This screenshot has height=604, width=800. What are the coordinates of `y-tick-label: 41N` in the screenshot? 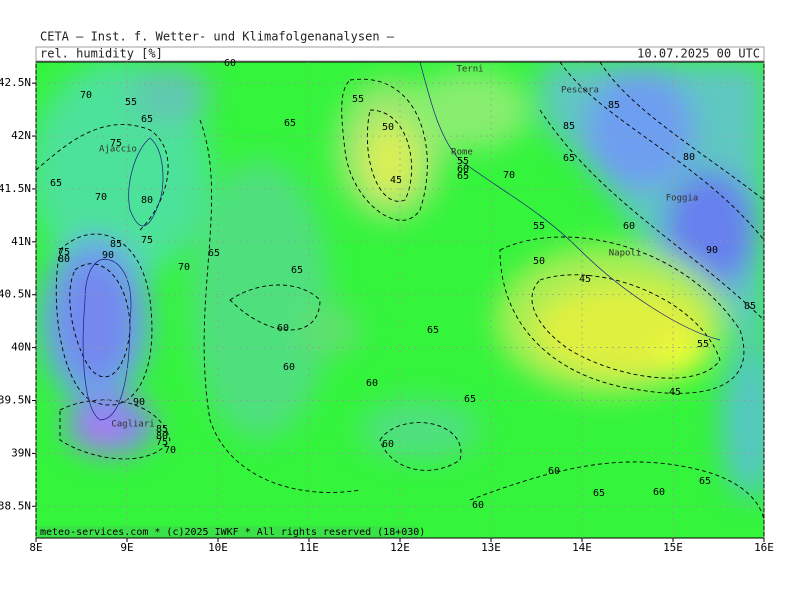 It's located at (21, 241).